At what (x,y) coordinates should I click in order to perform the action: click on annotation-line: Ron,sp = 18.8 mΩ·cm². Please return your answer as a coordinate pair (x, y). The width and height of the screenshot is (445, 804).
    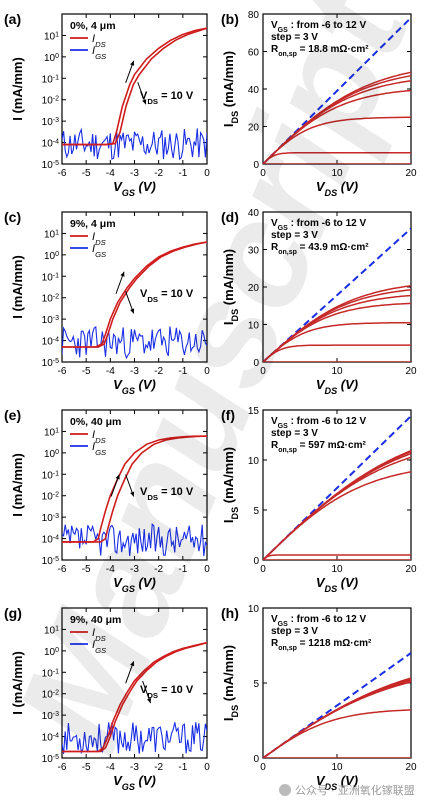
    Looking at the image, I should click on (320, 51).